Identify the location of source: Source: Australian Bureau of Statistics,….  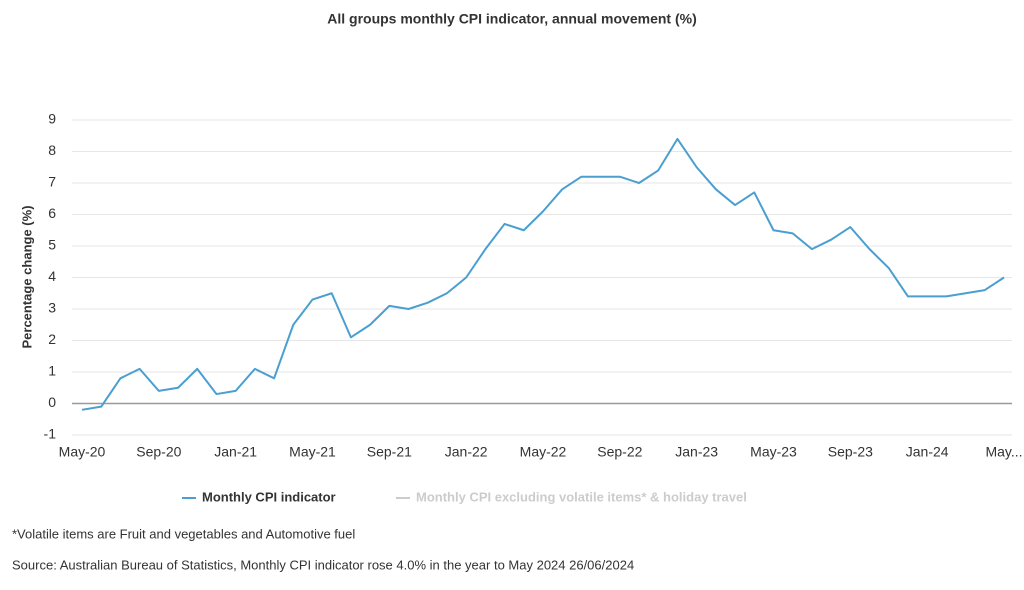
(323, 564).